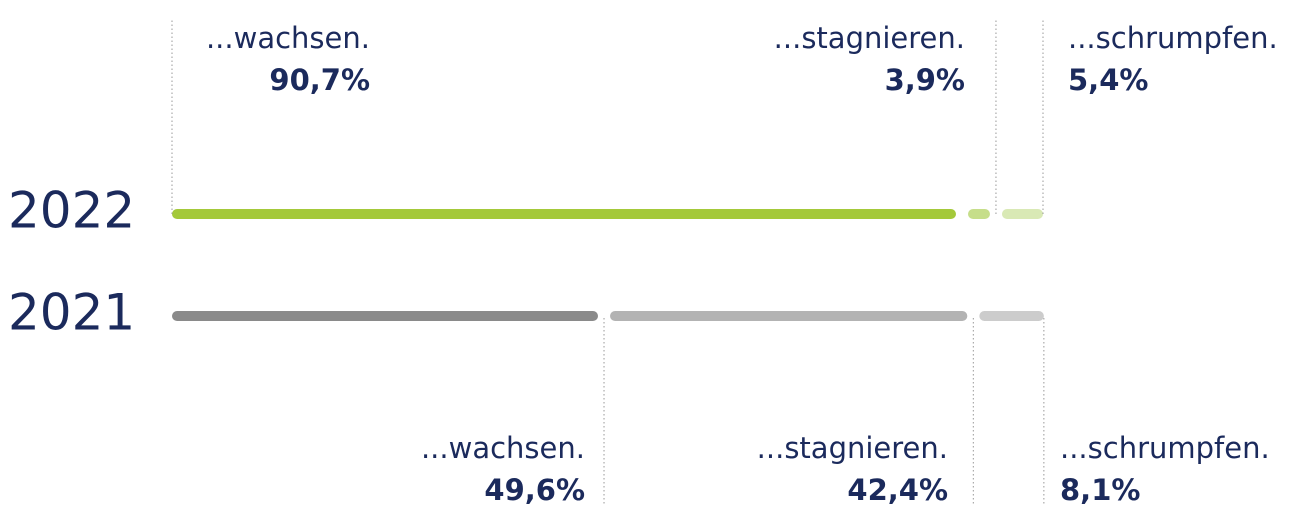 The image size is (1316, 514). I want to click on year-label: 2021, so click(71, 313).